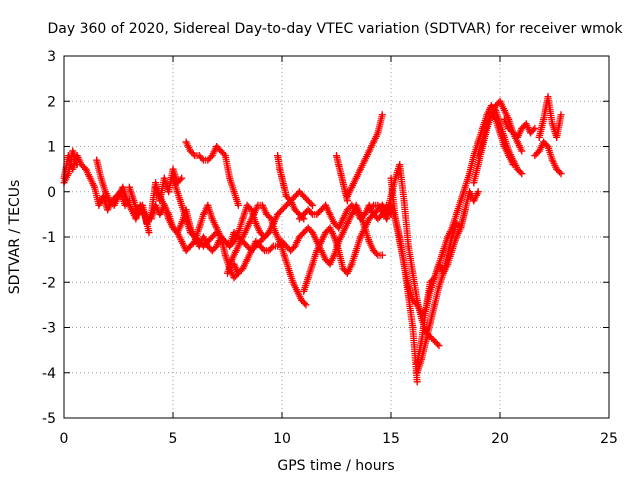 The width and height of the screenshot is (640, 480). Describe the element at coordinates (391, 439) in the screenshot. I see `x-tick-label: 15` at that location.